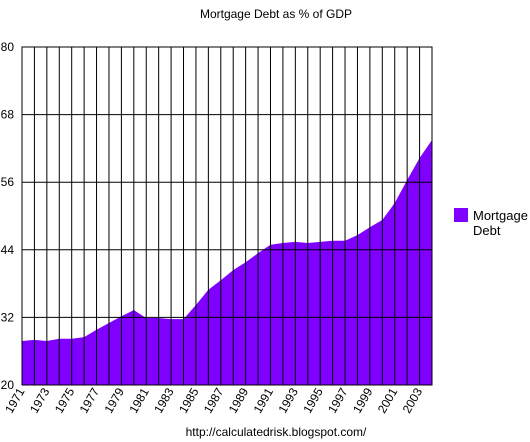 This screenshot has width=530, height=442. Describe the element at coordinates (388, 400) in the screenshot. I see `x-tick-label: 2001` at that location.